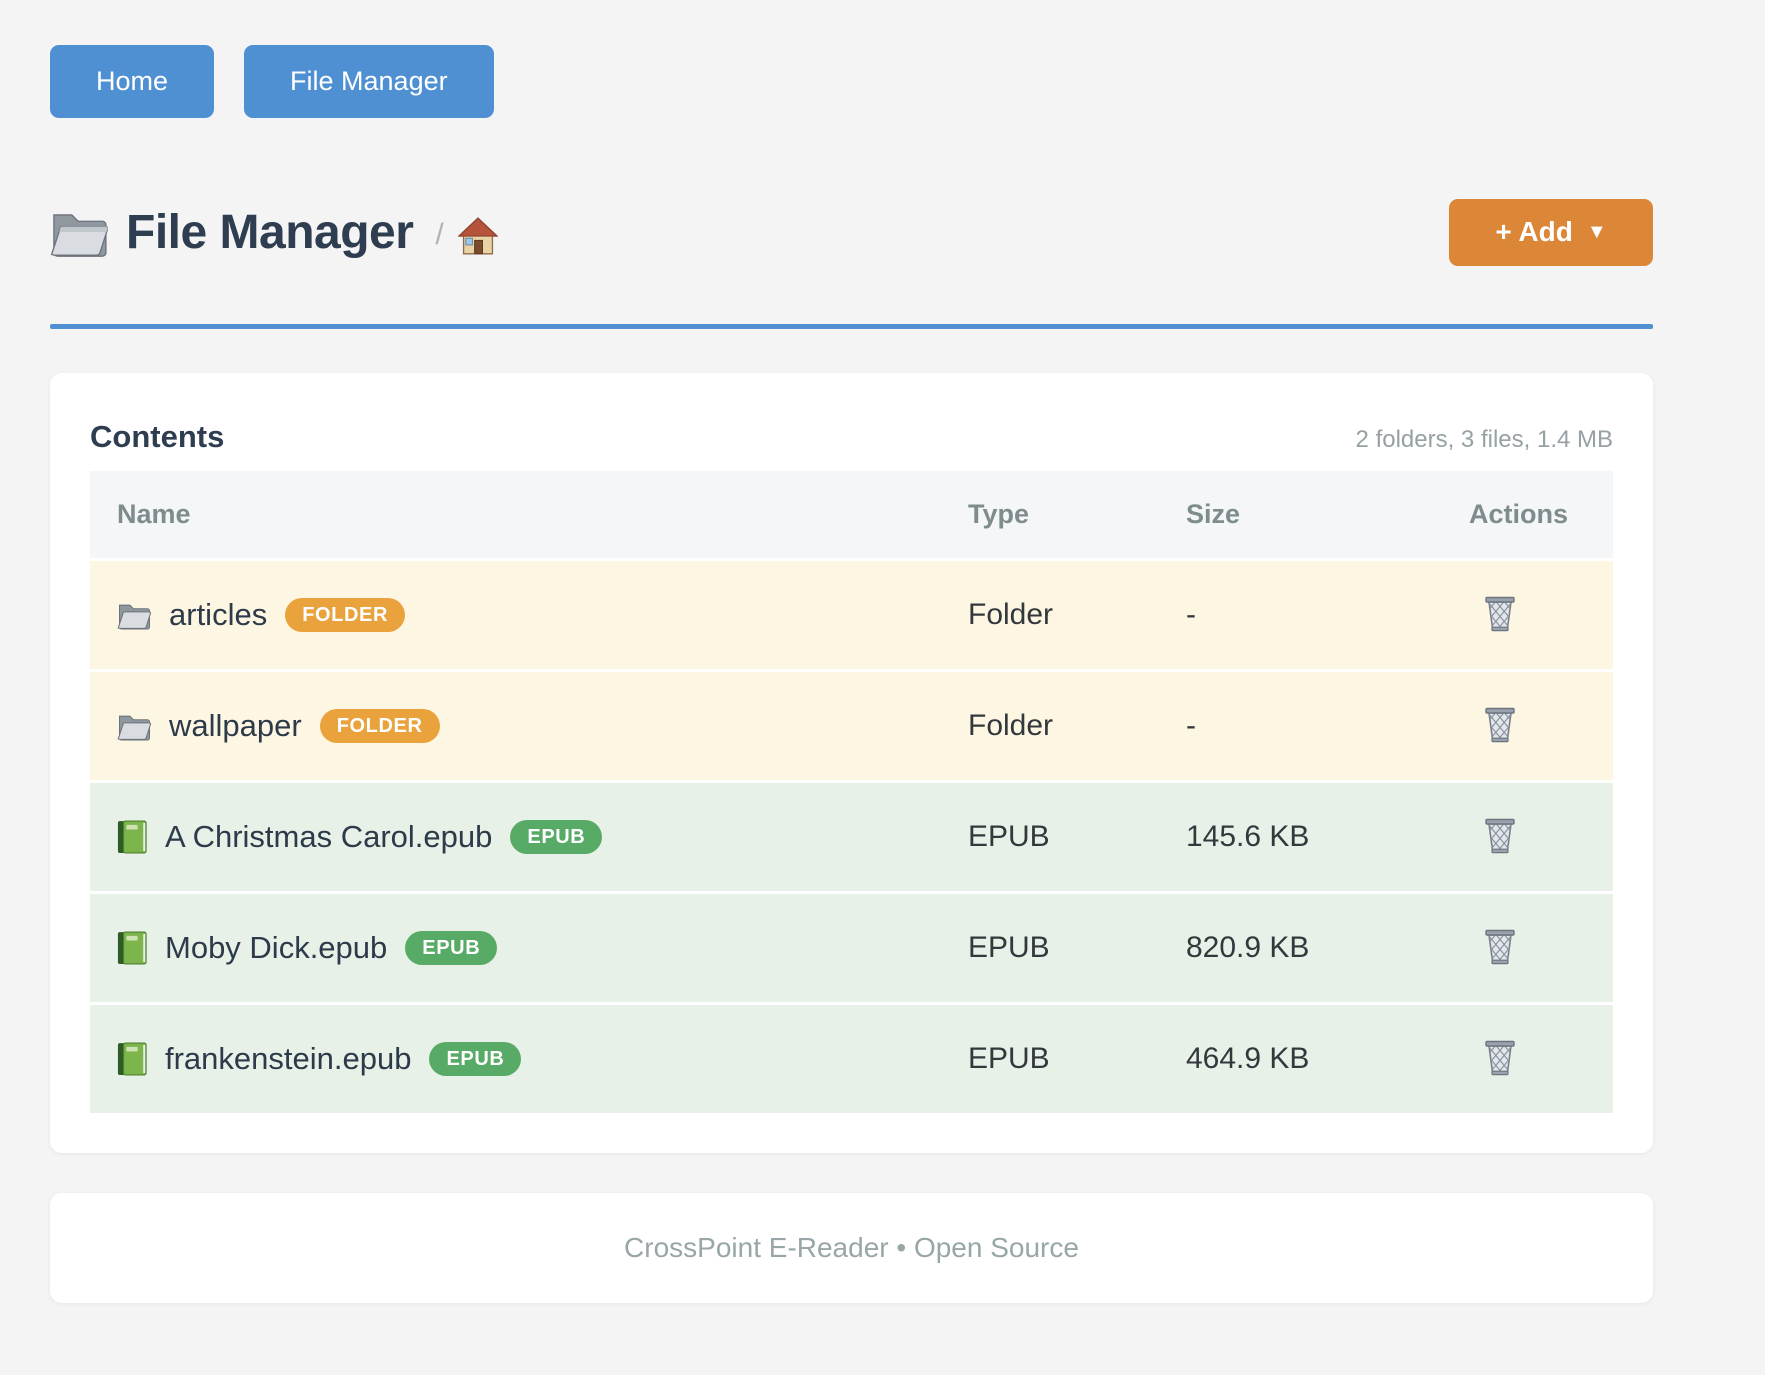  Describe the element at coordinates (270, 232) in the screenshot. I see `page-title: File Manager` at that location.